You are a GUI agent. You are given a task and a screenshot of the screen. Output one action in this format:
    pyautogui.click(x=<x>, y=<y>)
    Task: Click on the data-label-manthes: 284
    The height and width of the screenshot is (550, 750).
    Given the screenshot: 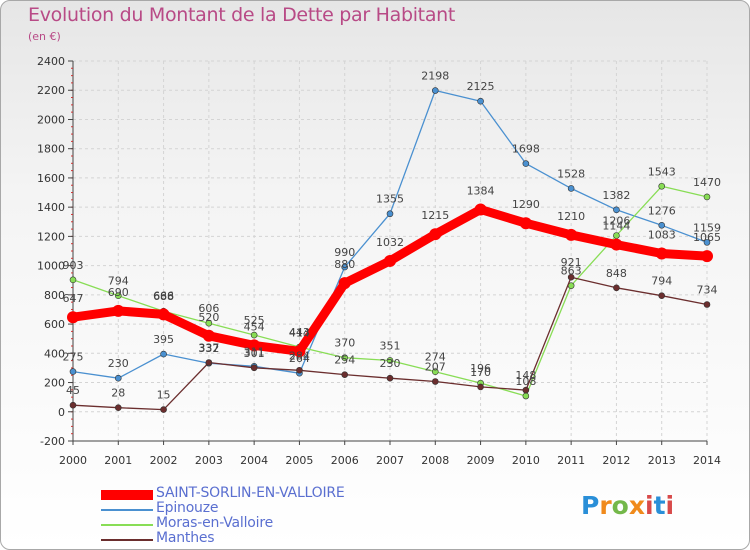 What is the action you would take?
    pyautogui.click(x=299, y=355)
    